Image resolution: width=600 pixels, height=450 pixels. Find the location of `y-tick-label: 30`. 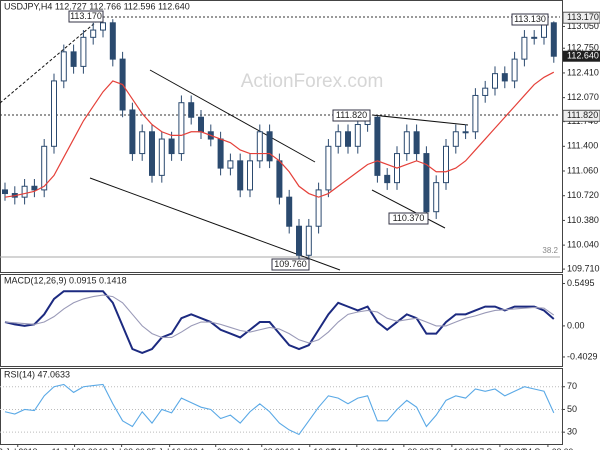

y-tick-label: 30 is located at coordinates (572, 432).